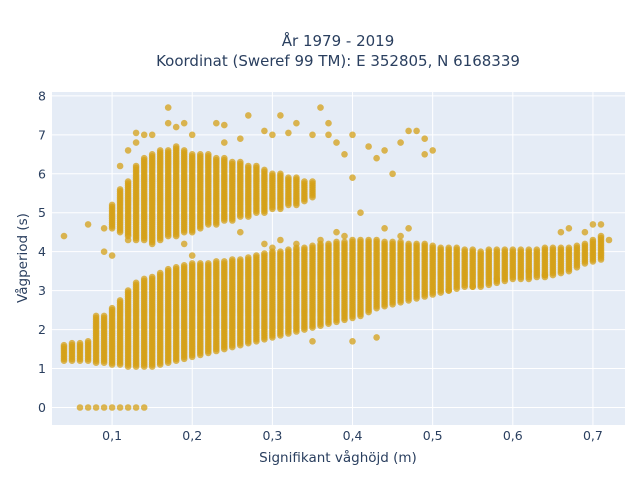  Describe the element at coordinates (513, 435) in the screenshot. I see `x-tick-label: 0,6` at that location.